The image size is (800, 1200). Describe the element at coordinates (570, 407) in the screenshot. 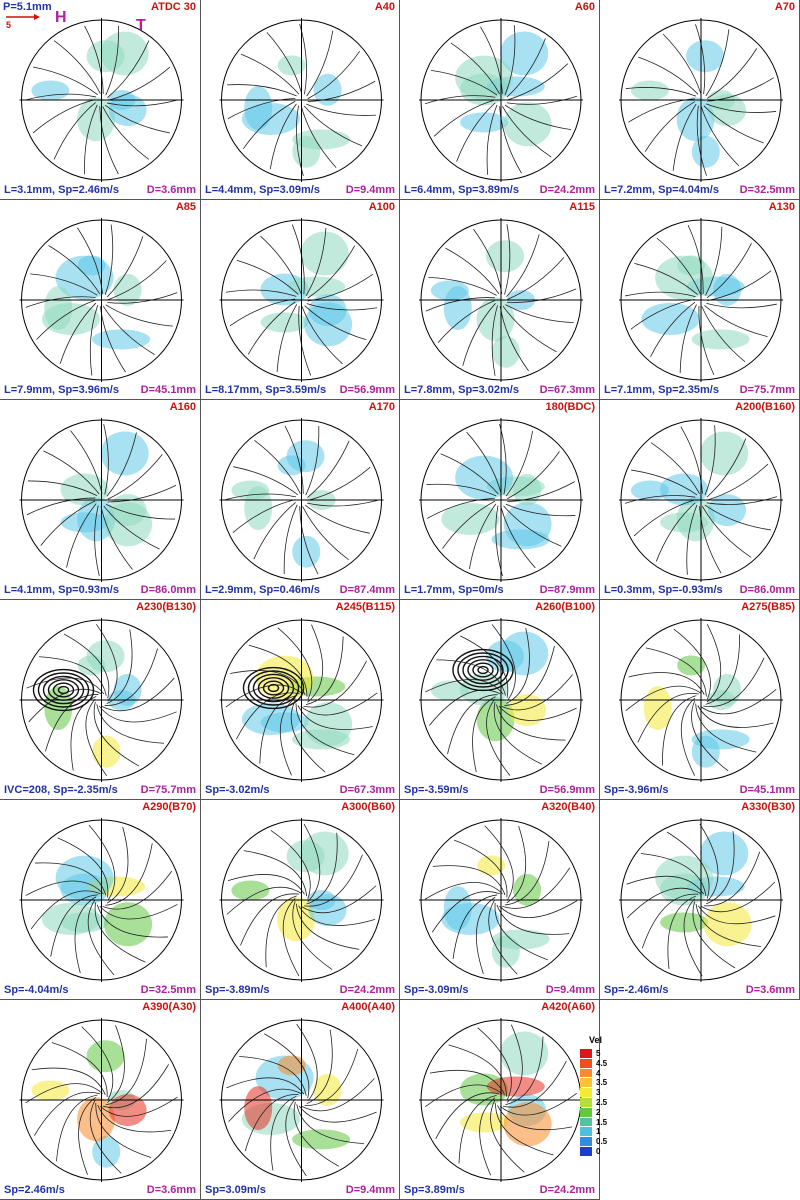

I see `panel-crank-angle-title: 180(BDC)` at that location.